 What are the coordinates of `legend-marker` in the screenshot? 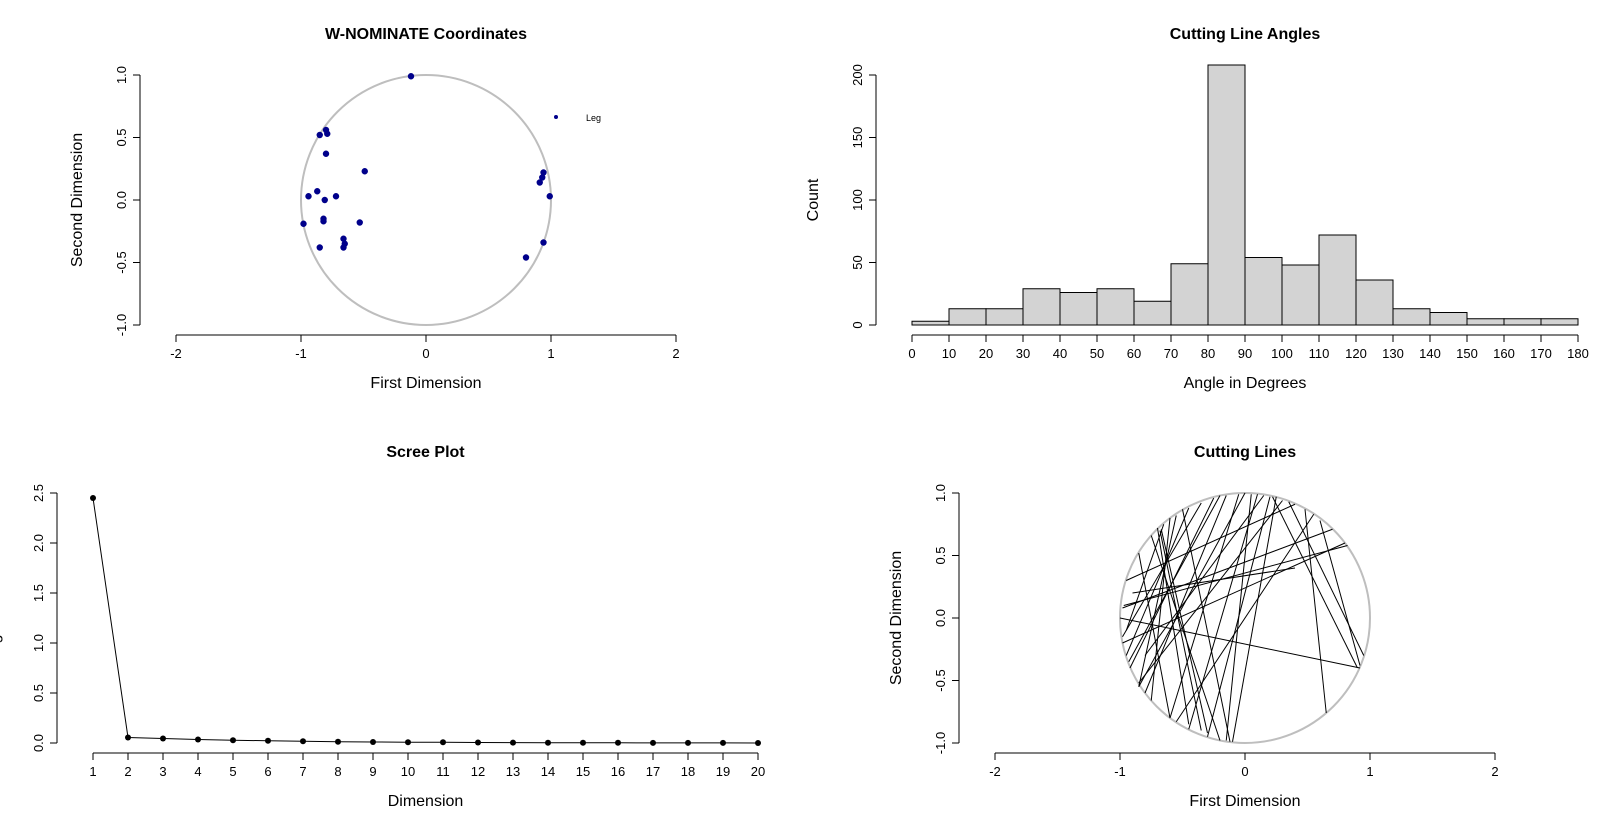 It's located at (556, 117).